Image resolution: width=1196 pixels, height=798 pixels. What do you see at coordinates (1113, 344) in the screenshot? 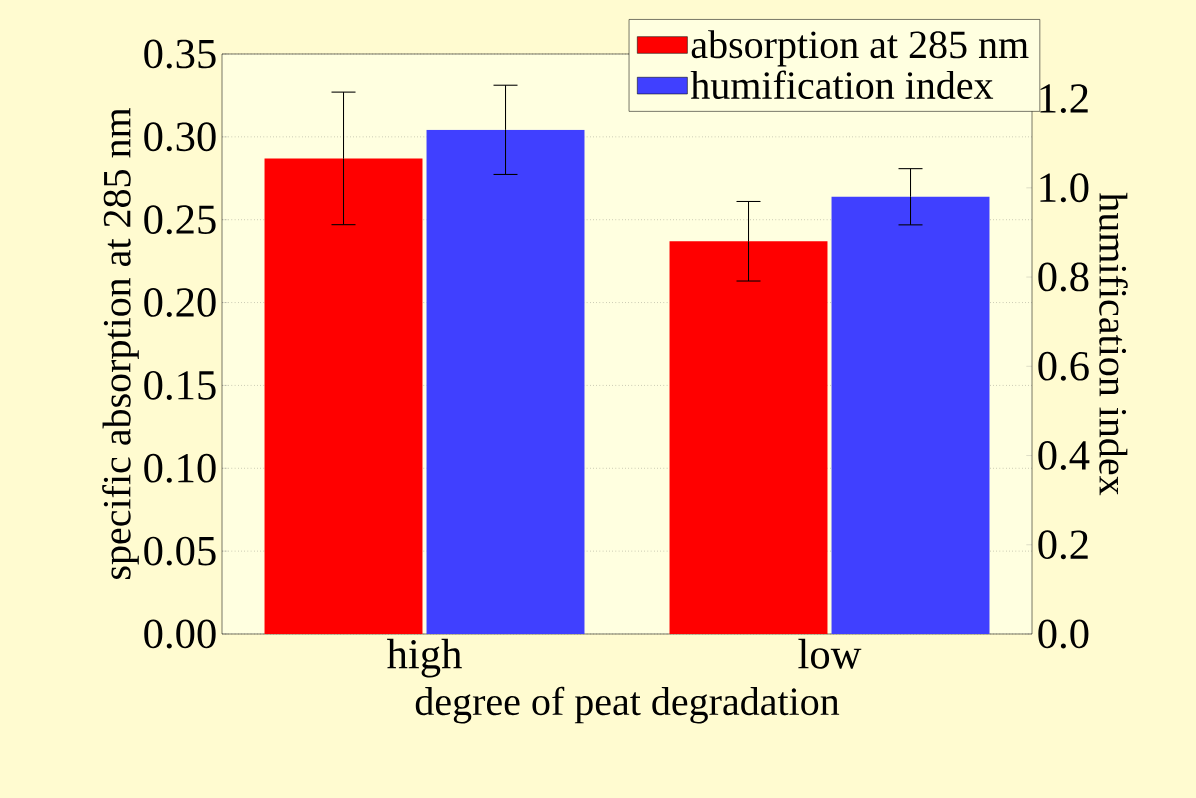
I see `y2-axis-title: humification index` at bounding box center [1113, 344].